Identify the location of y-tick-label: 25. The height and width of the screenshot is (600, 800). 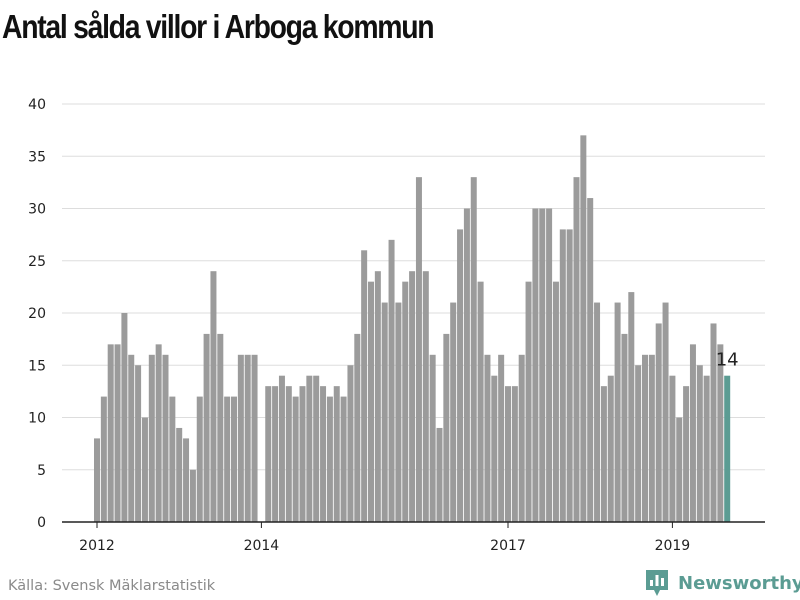
(37, 262).